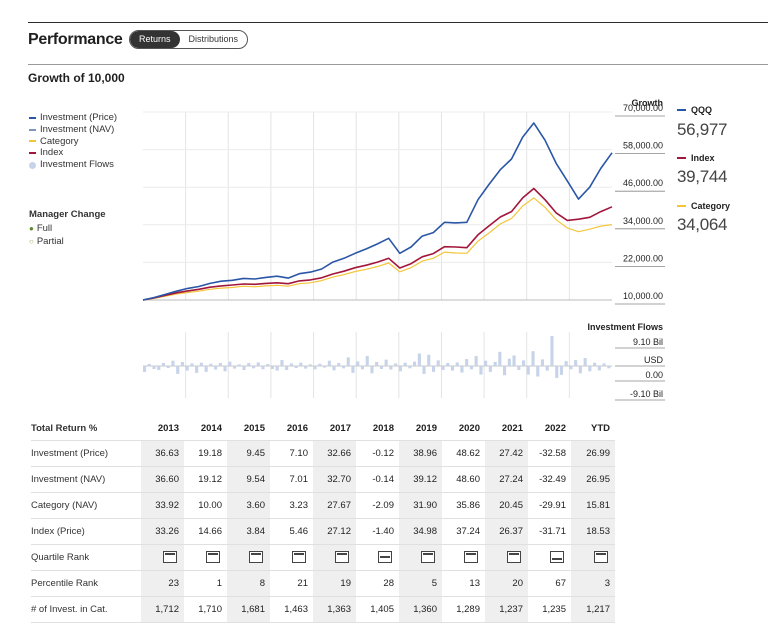  I want to click on series-line-index, so click(377, 244).